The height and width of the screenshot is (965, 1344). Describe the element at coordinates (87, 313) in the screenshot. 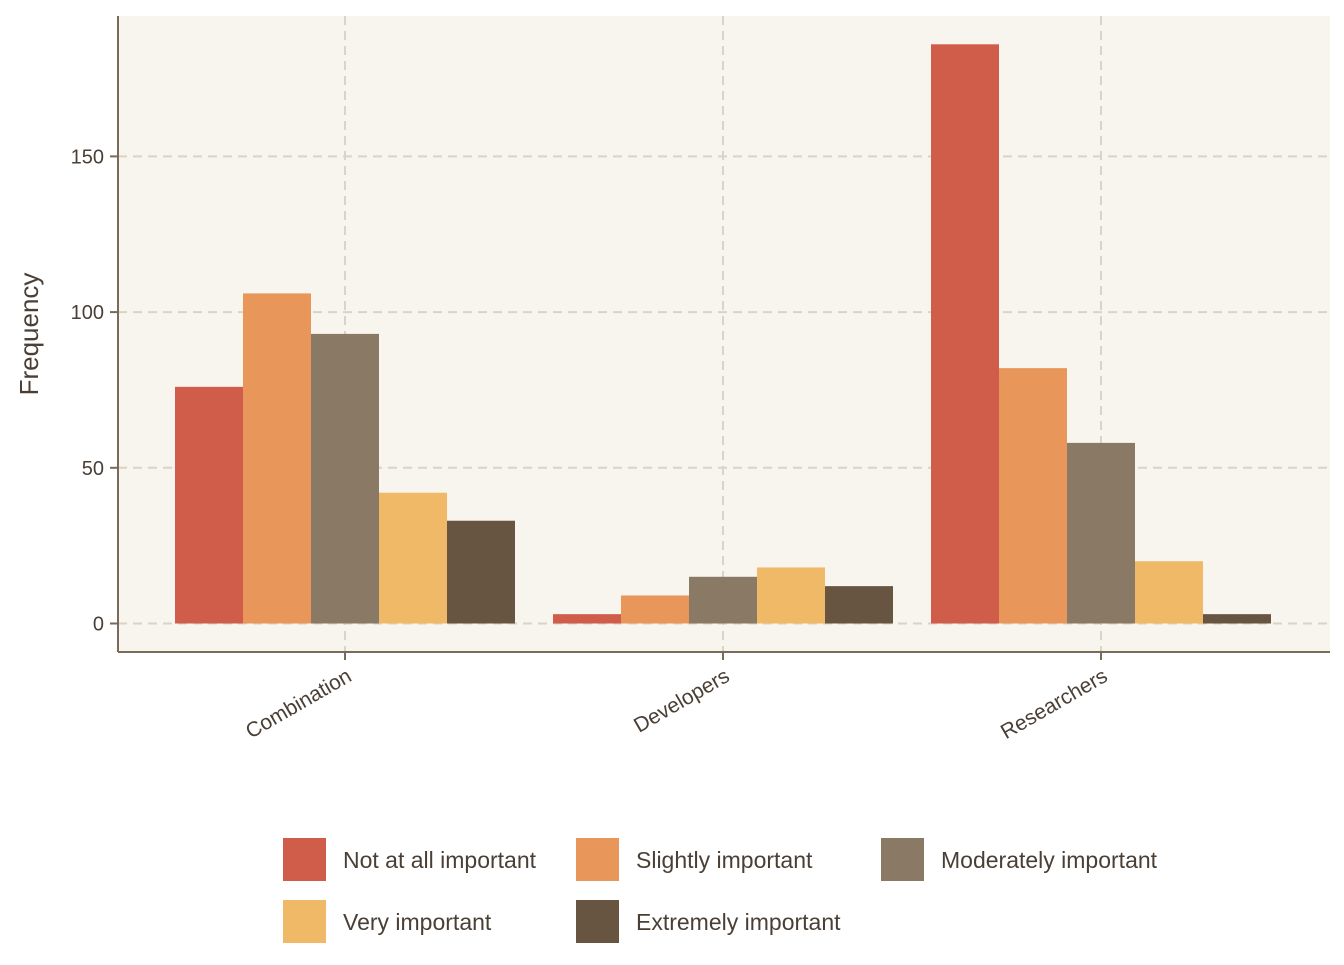

I see `y-tick-label: 100` at that location.